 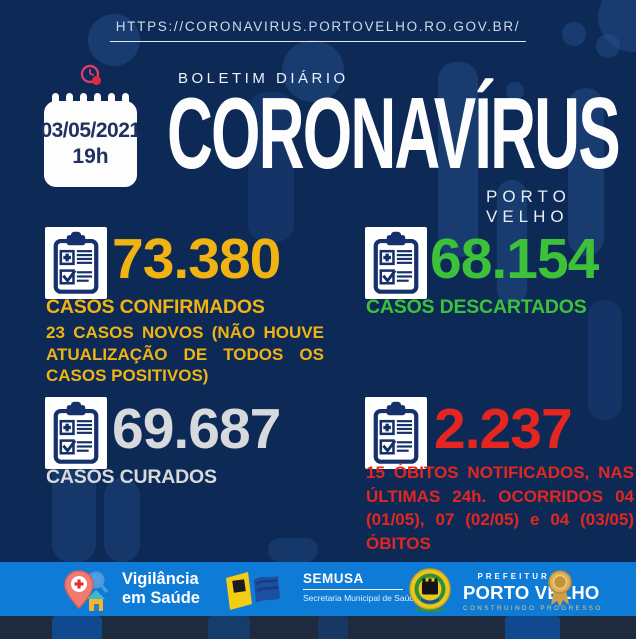 What do you see at coordinates (353, 580) in the screenshot?
I see `semusa-name: SEMUSA` at bounding box center [353, 580].